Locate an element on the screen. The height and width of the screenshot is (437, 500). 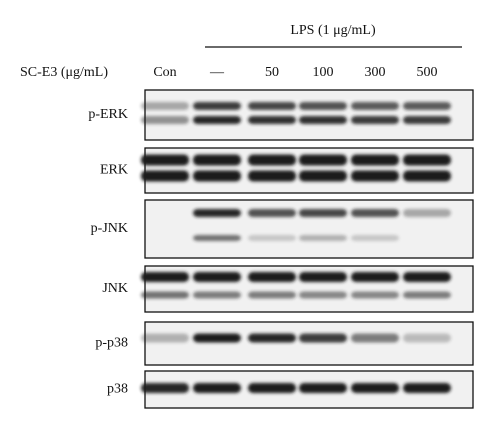
blot-label: ERK is located at coordinates (114, 170).